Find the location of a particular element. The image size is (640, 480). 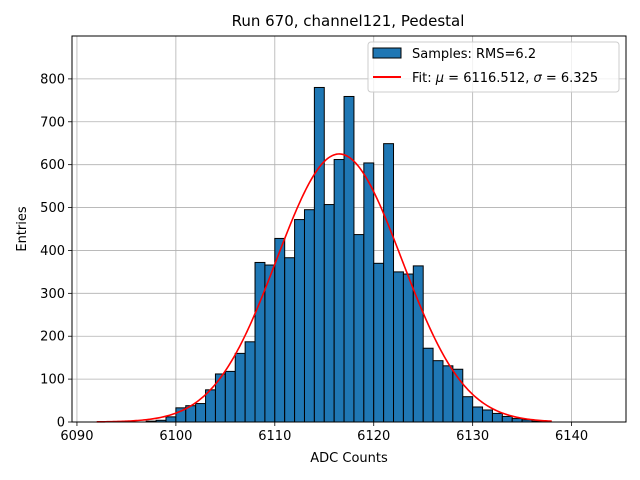

y-tick-label: 0 is located at coordinates (61, 423).